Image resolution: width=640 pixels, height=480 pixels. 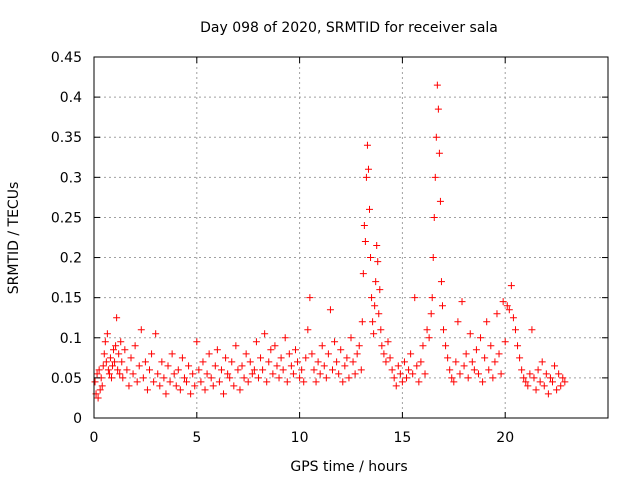 I want to click on y-tick-label: 0, so click(x=77, y=419).